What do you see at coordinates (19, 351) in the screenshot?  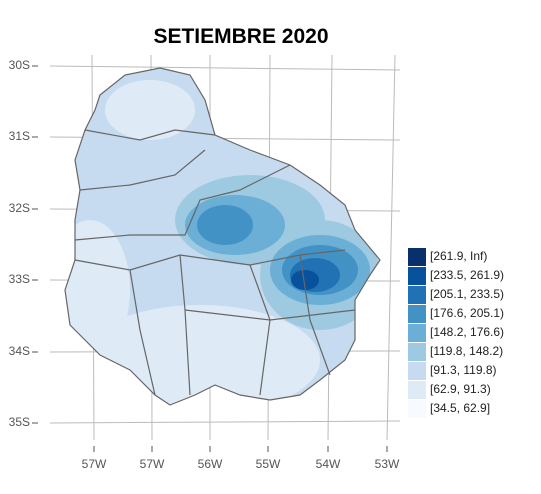 I see `lat-label: 34S` at bounding box center [19, 351].